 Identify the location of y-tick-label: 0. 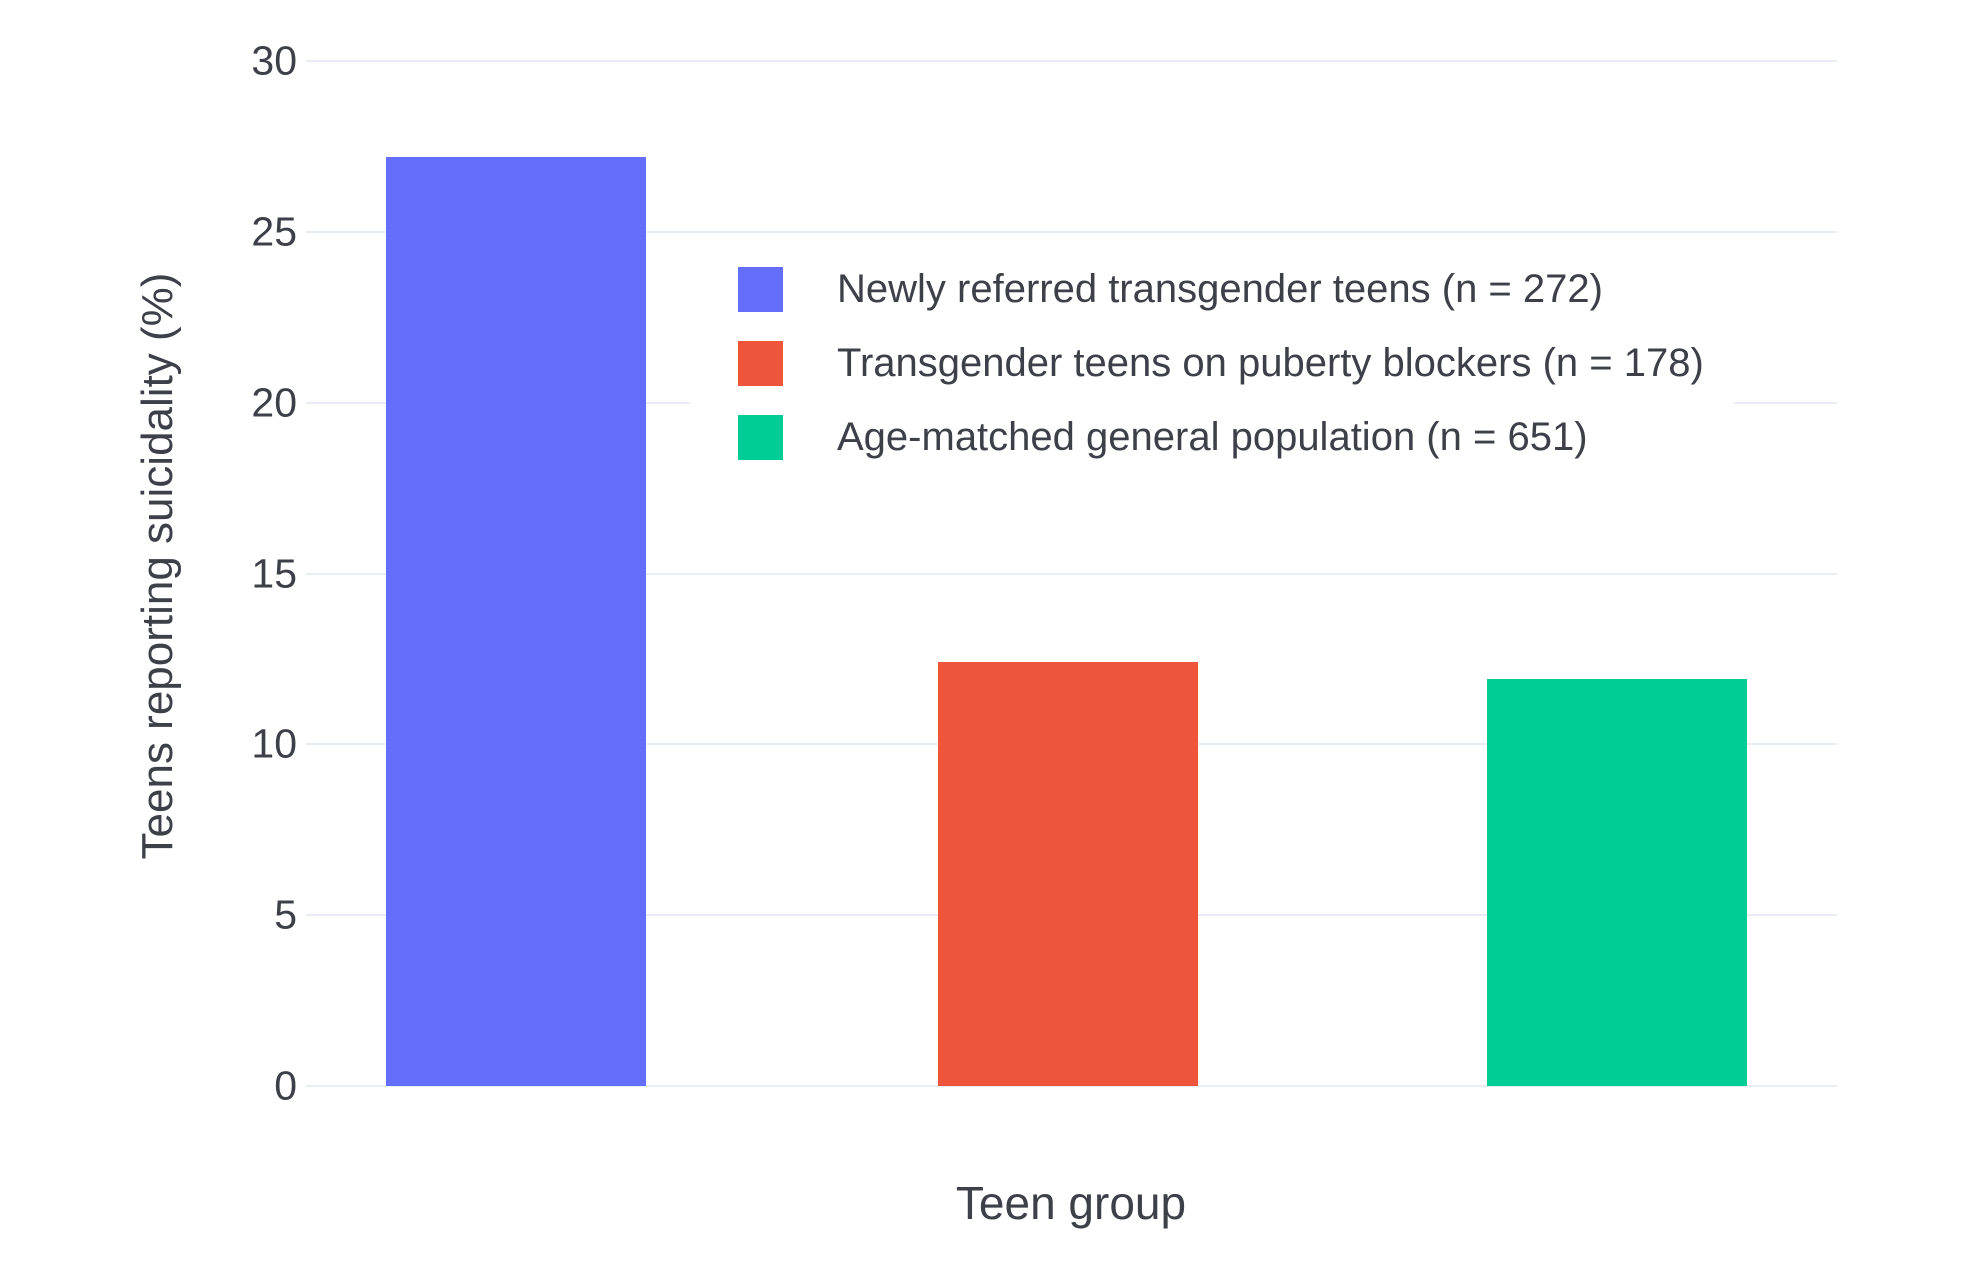
(285, 1085).